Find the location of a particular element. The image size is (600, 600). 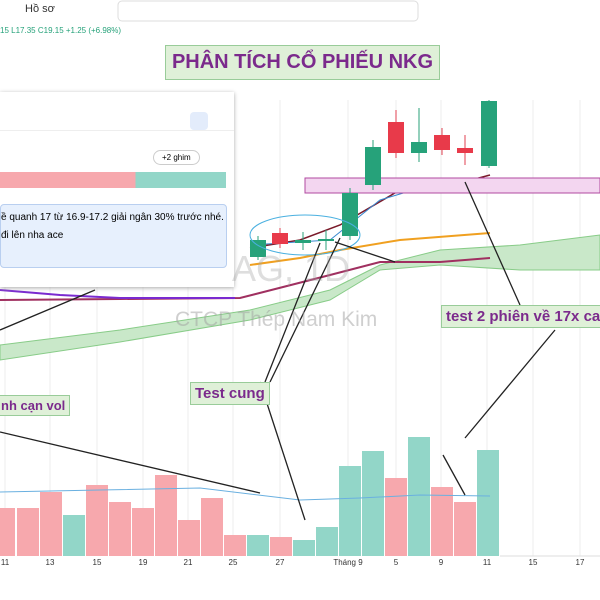

search-button is located at coordinates (199, 121).